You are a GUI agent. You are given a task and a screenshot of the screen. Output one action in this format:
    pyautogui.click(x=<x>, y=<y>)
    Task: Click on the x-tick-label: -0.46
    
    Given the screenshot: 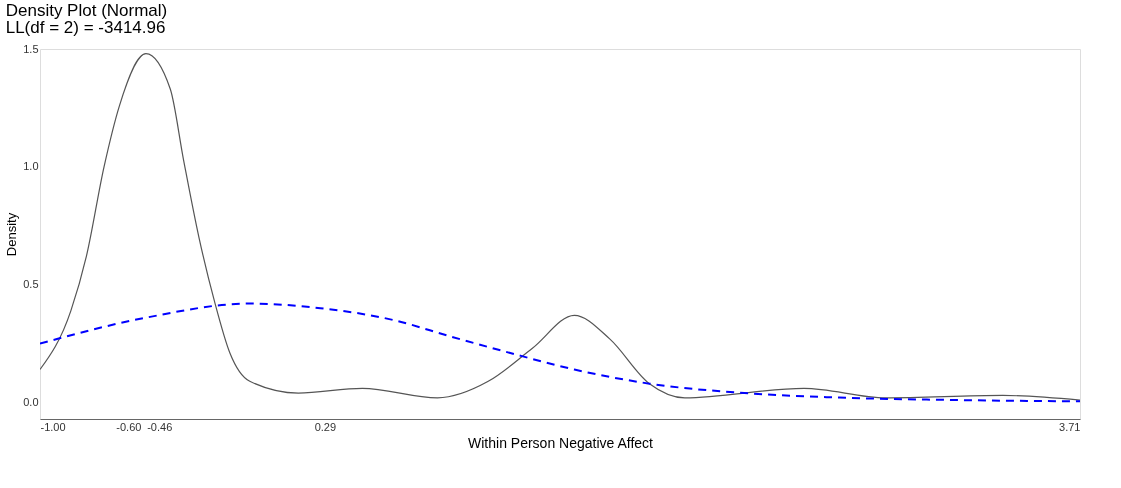 What is the action you would take?
    pyautogui.click(x=160, y=426)
    